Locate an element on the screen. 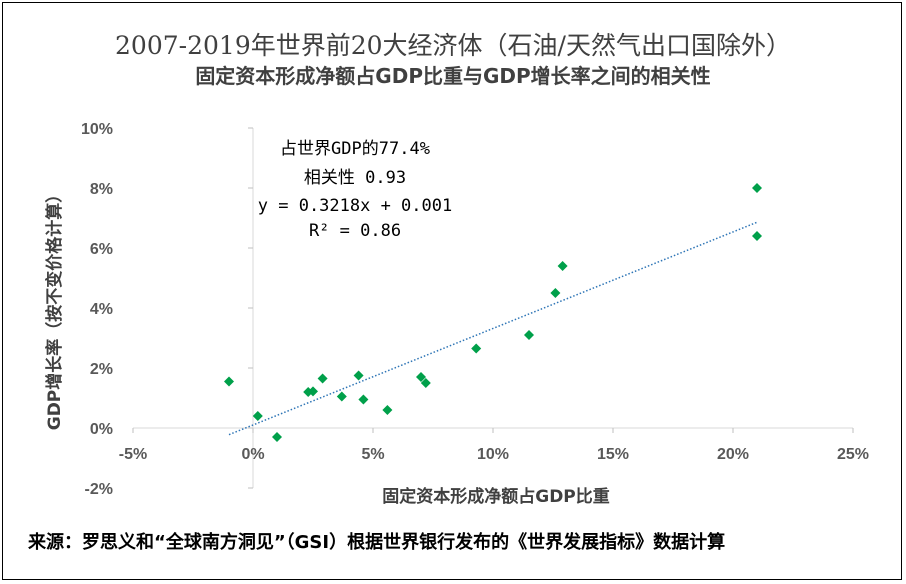 This screenshot has height=584, width=906. y-tick-label: 0% is located at coordinates (101, 429).